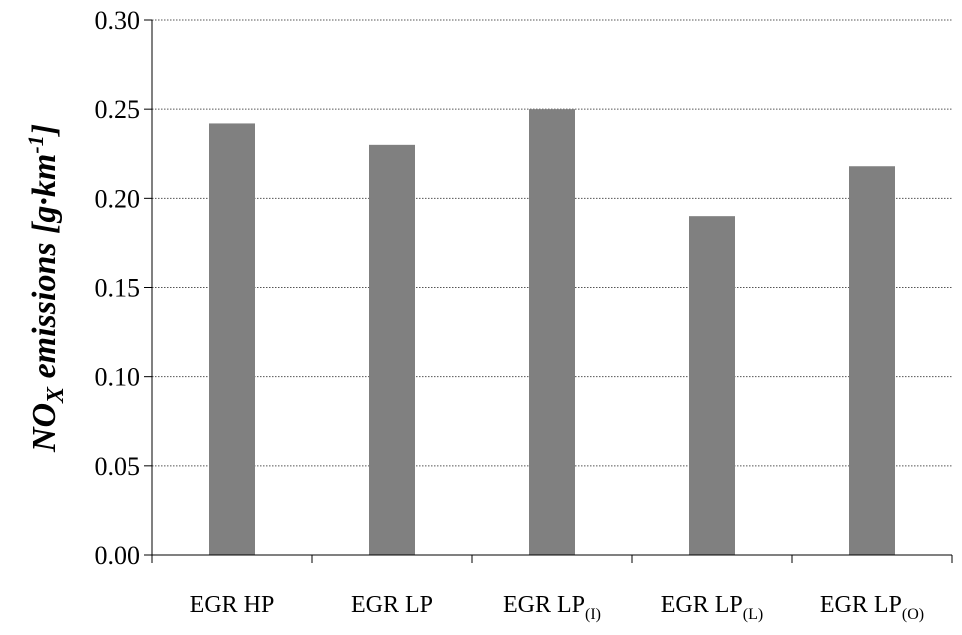  Describe the element at coordinates (712, 607) in the screenshot. I see `x-category-label: EGR LP(L)` at that location.